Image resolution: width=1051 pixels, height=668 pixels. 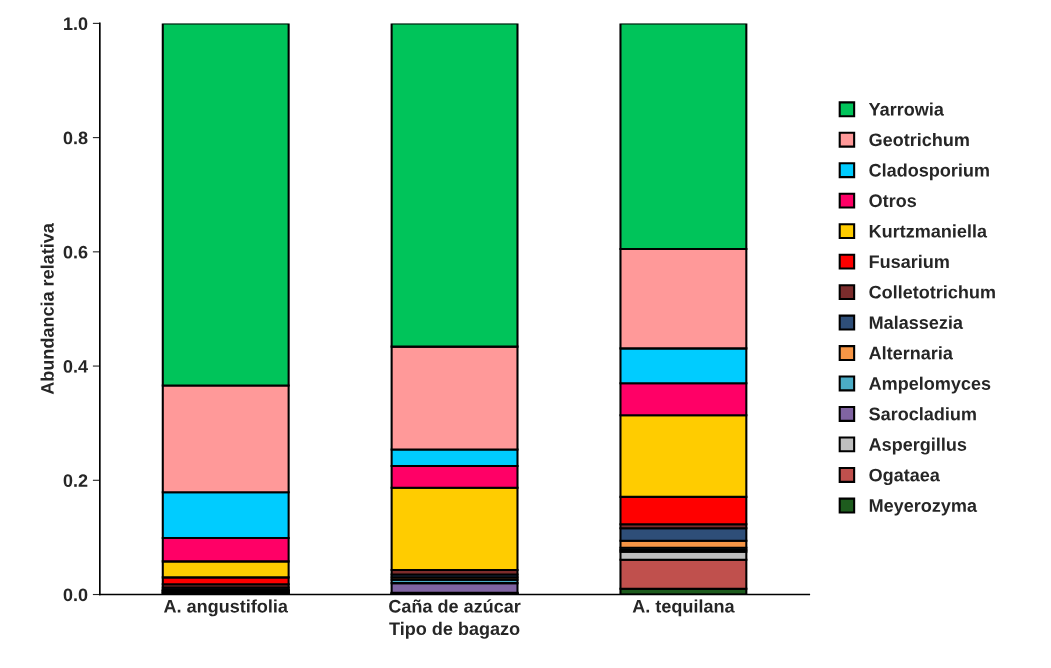 What do you see at coordinates (911, 353) in the screenshot?
I see `legend-label: Alternaria` at bounding box center [911, 353].